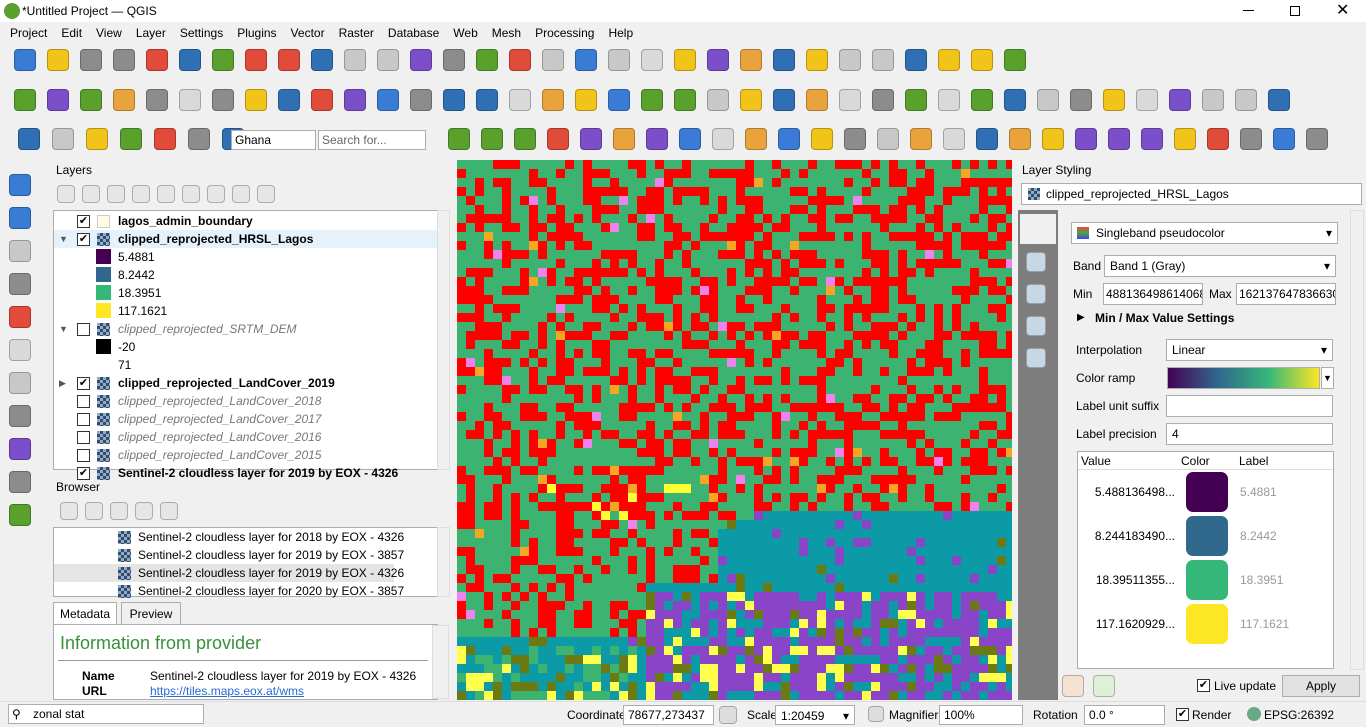  I want to click on menu-item: View, so click(109, 33).